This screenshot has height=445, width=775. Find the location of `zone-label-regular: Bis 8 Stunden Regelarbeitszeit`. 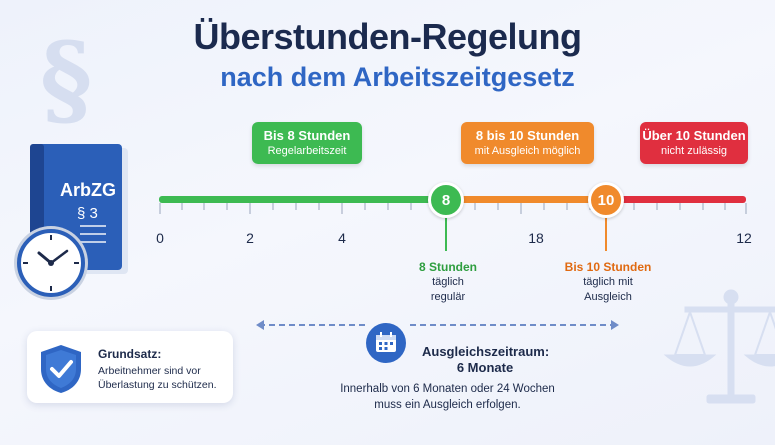

zone-label-regular: Bis 8 Stunden Regelarbeitszeit is located at coordinates (307, 143).